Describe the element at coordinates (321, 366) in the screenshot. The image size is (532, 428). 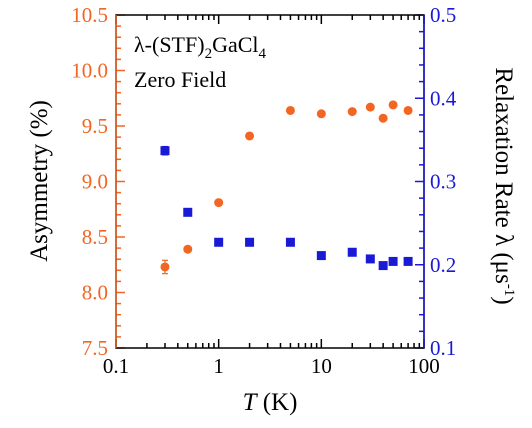
I see `x-tick-label: 10` at that location.